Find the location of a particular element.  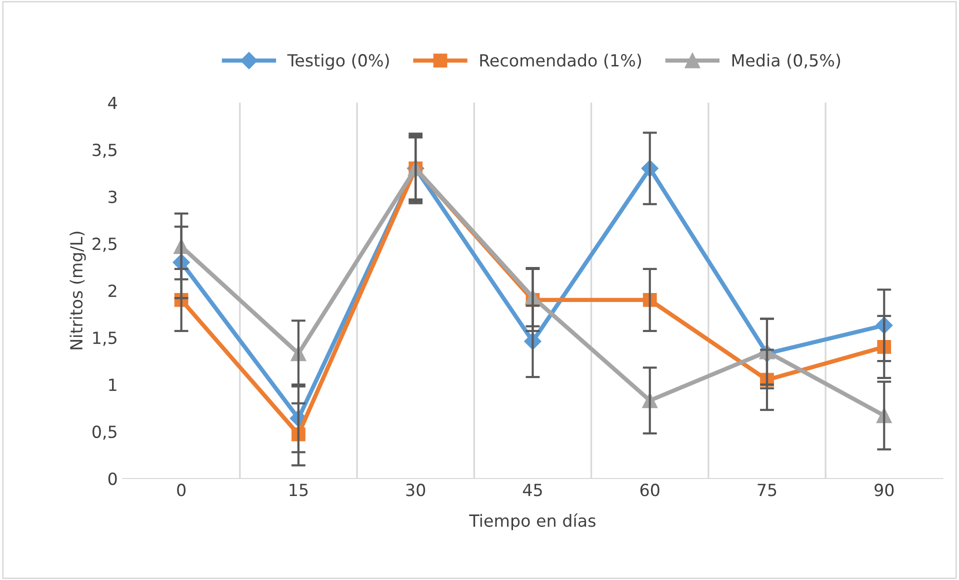

y-tick-label: 1 is located at coordinates (112, 384).